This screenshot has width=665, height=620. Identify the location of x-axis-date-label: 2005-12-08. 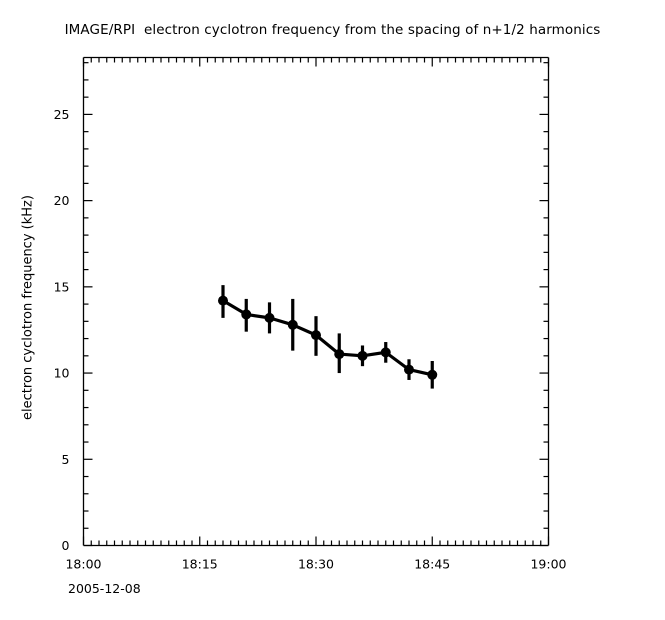
(104, 588).